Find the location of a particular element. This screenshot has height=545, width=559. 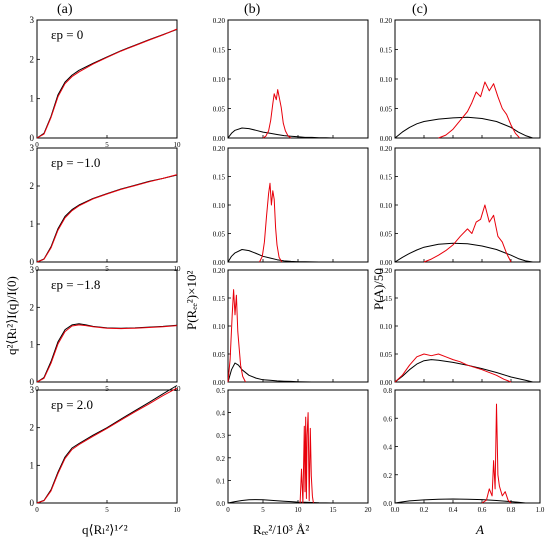

x-tick-label-a-1-2: 10 is located at coordinates (178, 269).